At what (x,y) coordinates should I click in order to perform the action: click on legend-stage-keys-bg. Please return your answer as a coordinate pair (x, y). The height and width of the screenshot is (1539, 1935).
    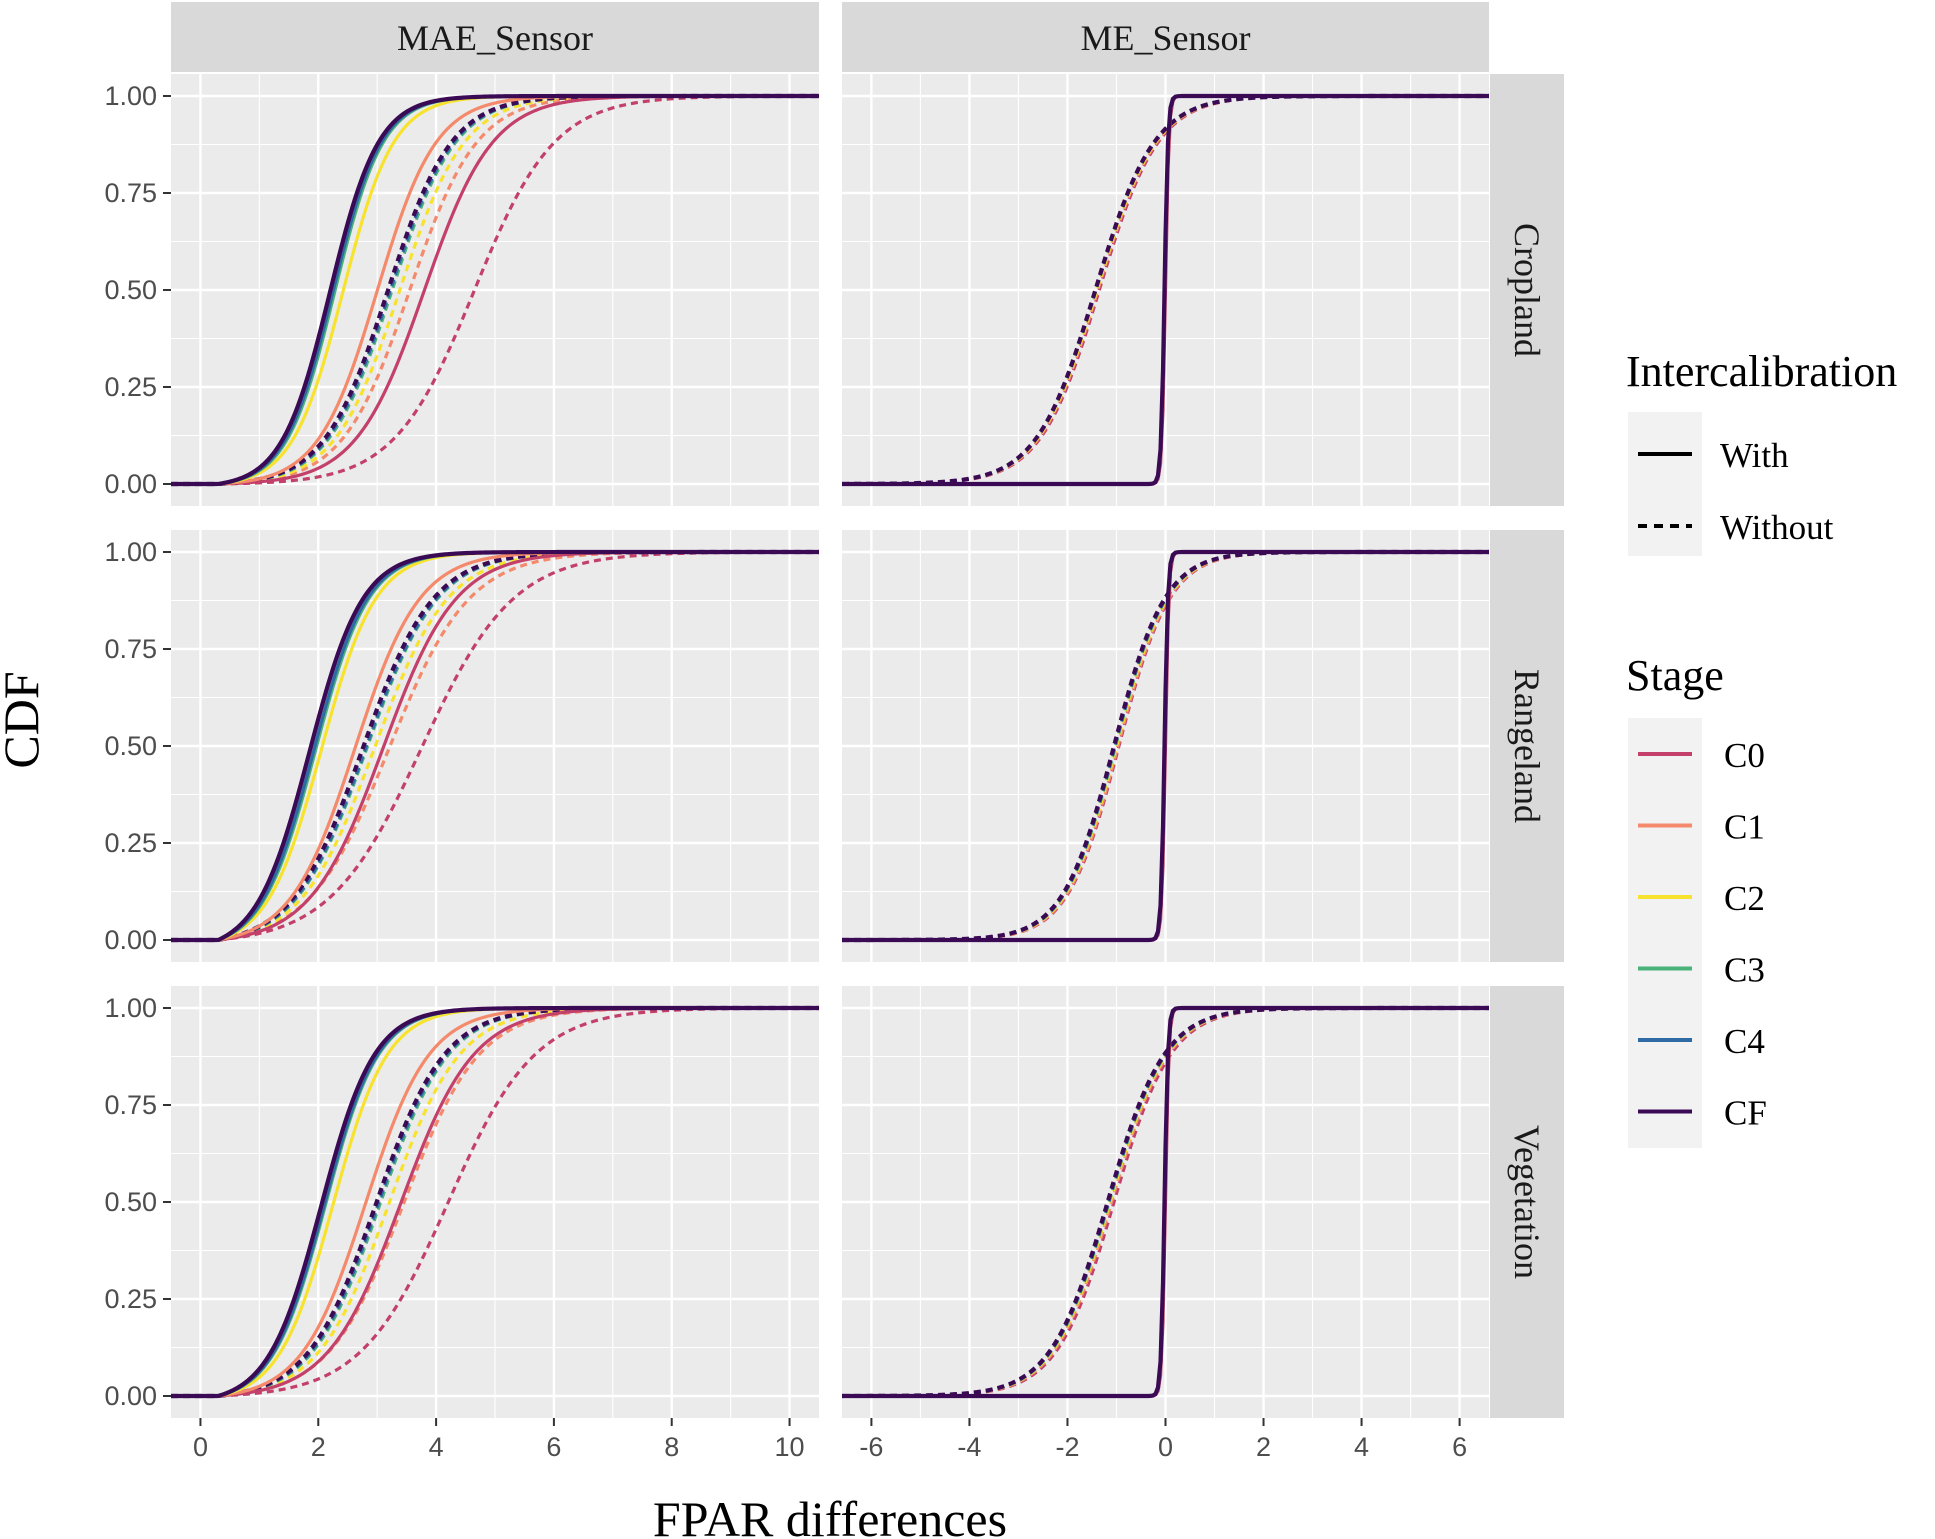
    Looking at the image, I should click on (1665, 933).